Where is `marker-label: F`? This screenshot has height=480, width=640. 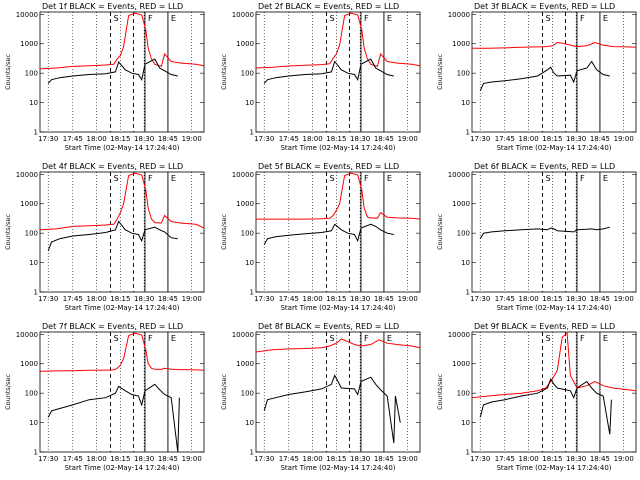
marker-label: F is located at coordinates (150, 18).